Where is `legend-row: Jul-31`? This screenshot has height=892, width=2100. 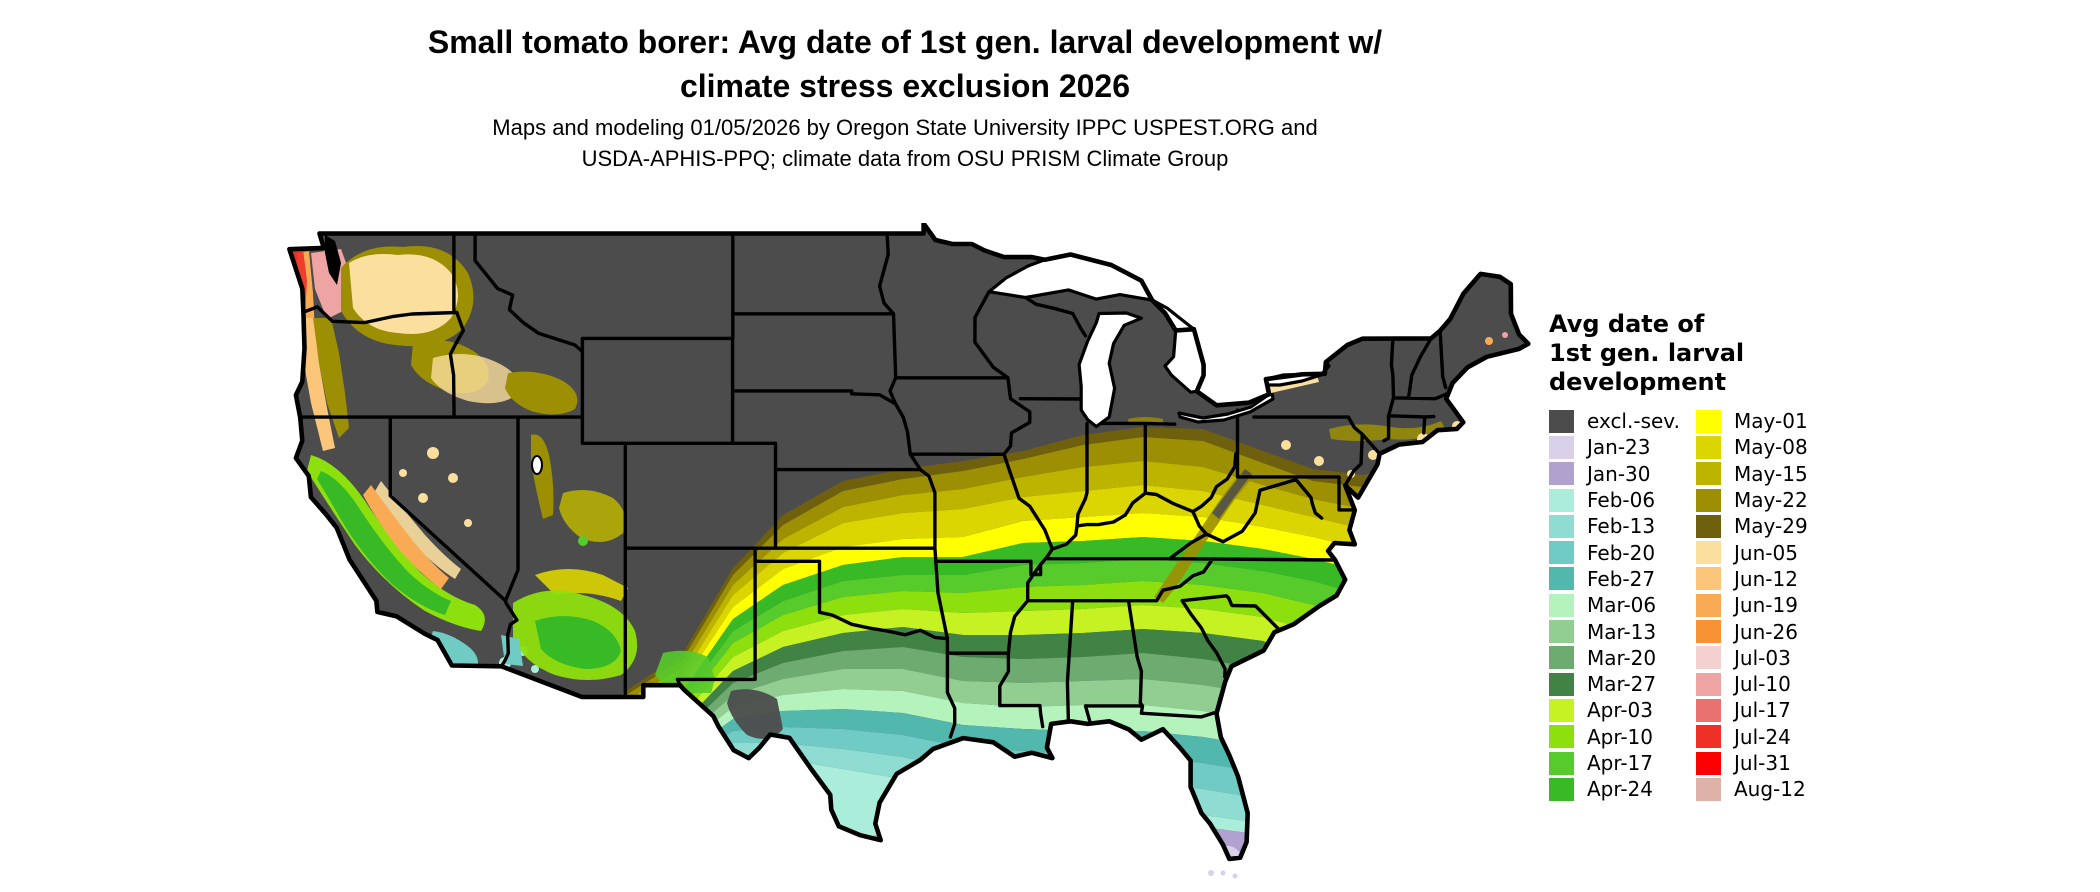 legend-row: Jul-31 is located at coordinates (1752, 763).